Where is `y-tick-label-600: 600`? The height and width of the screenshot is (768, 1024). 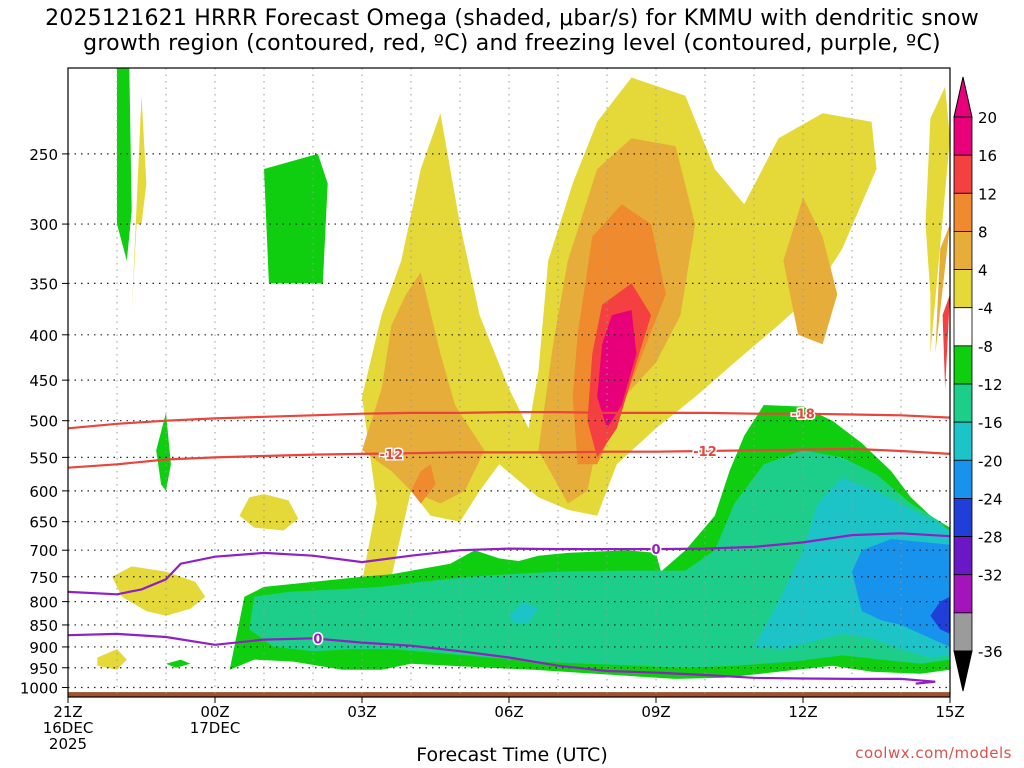 y-tick-label-600: 600 is located at coordinates (43, 492).